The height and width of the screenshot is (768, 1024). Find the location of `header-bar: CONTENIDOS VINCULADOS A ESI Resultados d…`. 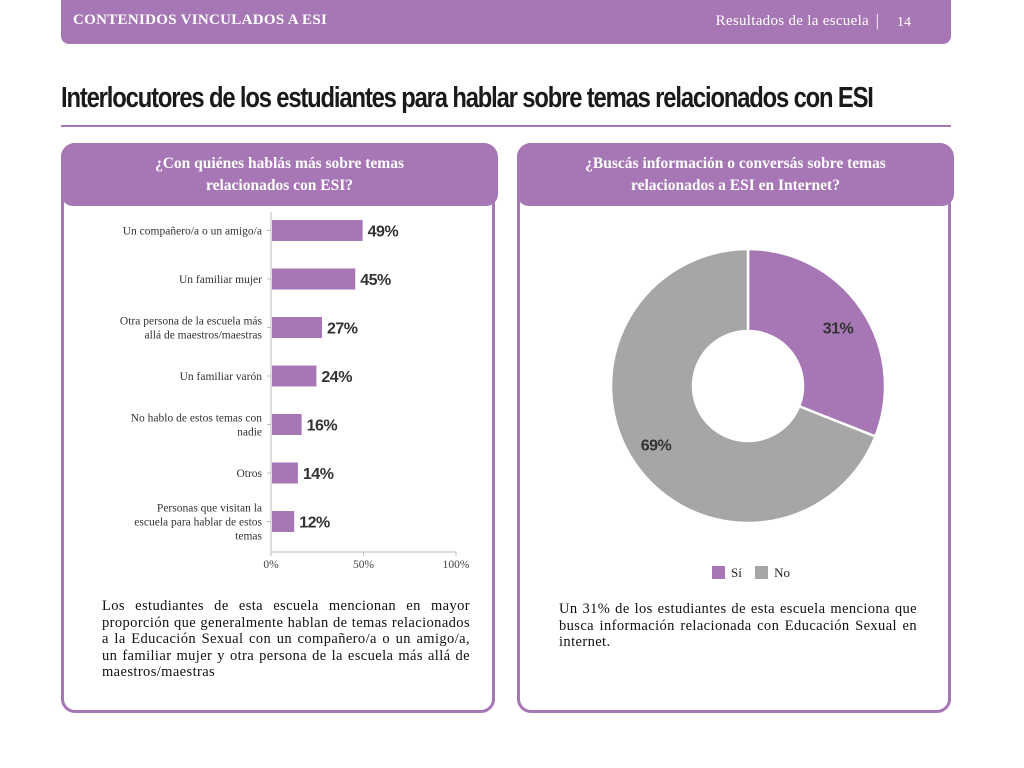

header-bar: CONTENIDOS VINCULADOS A ESI Resultados d… is located at coordinates (506, 22).